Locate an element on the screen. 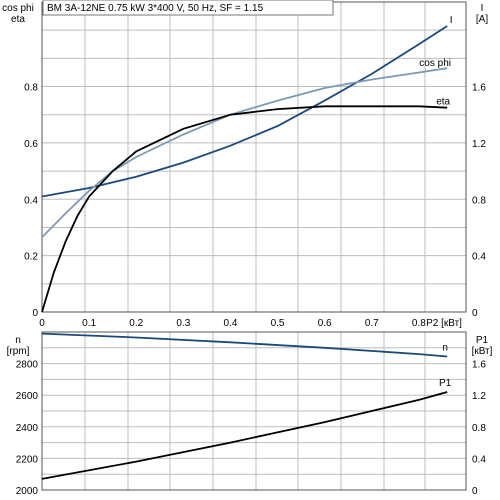 The image size is (500, 500). x-tick-label: 0 is located at coordinates (42, 323).